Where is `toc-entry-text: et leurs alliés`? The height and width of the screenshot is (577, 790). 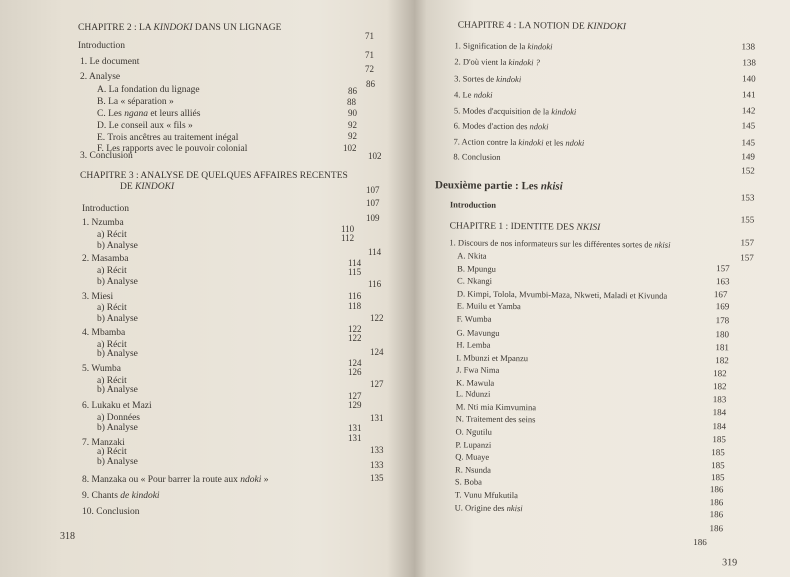 toc-entry-text: et leurs alliés is located at coordinates (174, 114).